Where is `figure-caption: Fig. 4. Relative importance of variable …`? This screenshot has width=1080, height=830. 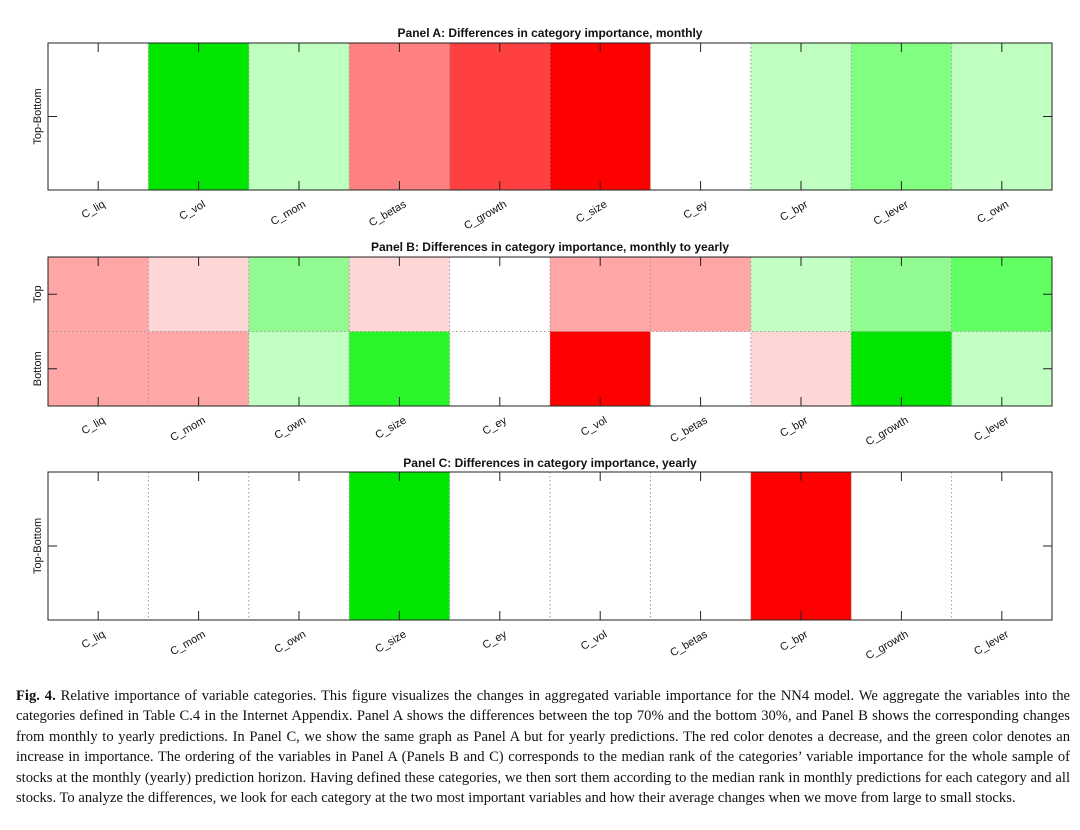
figure-caption: Fig. 4. Relative importance of variable … is located at coordinates (543, 747).